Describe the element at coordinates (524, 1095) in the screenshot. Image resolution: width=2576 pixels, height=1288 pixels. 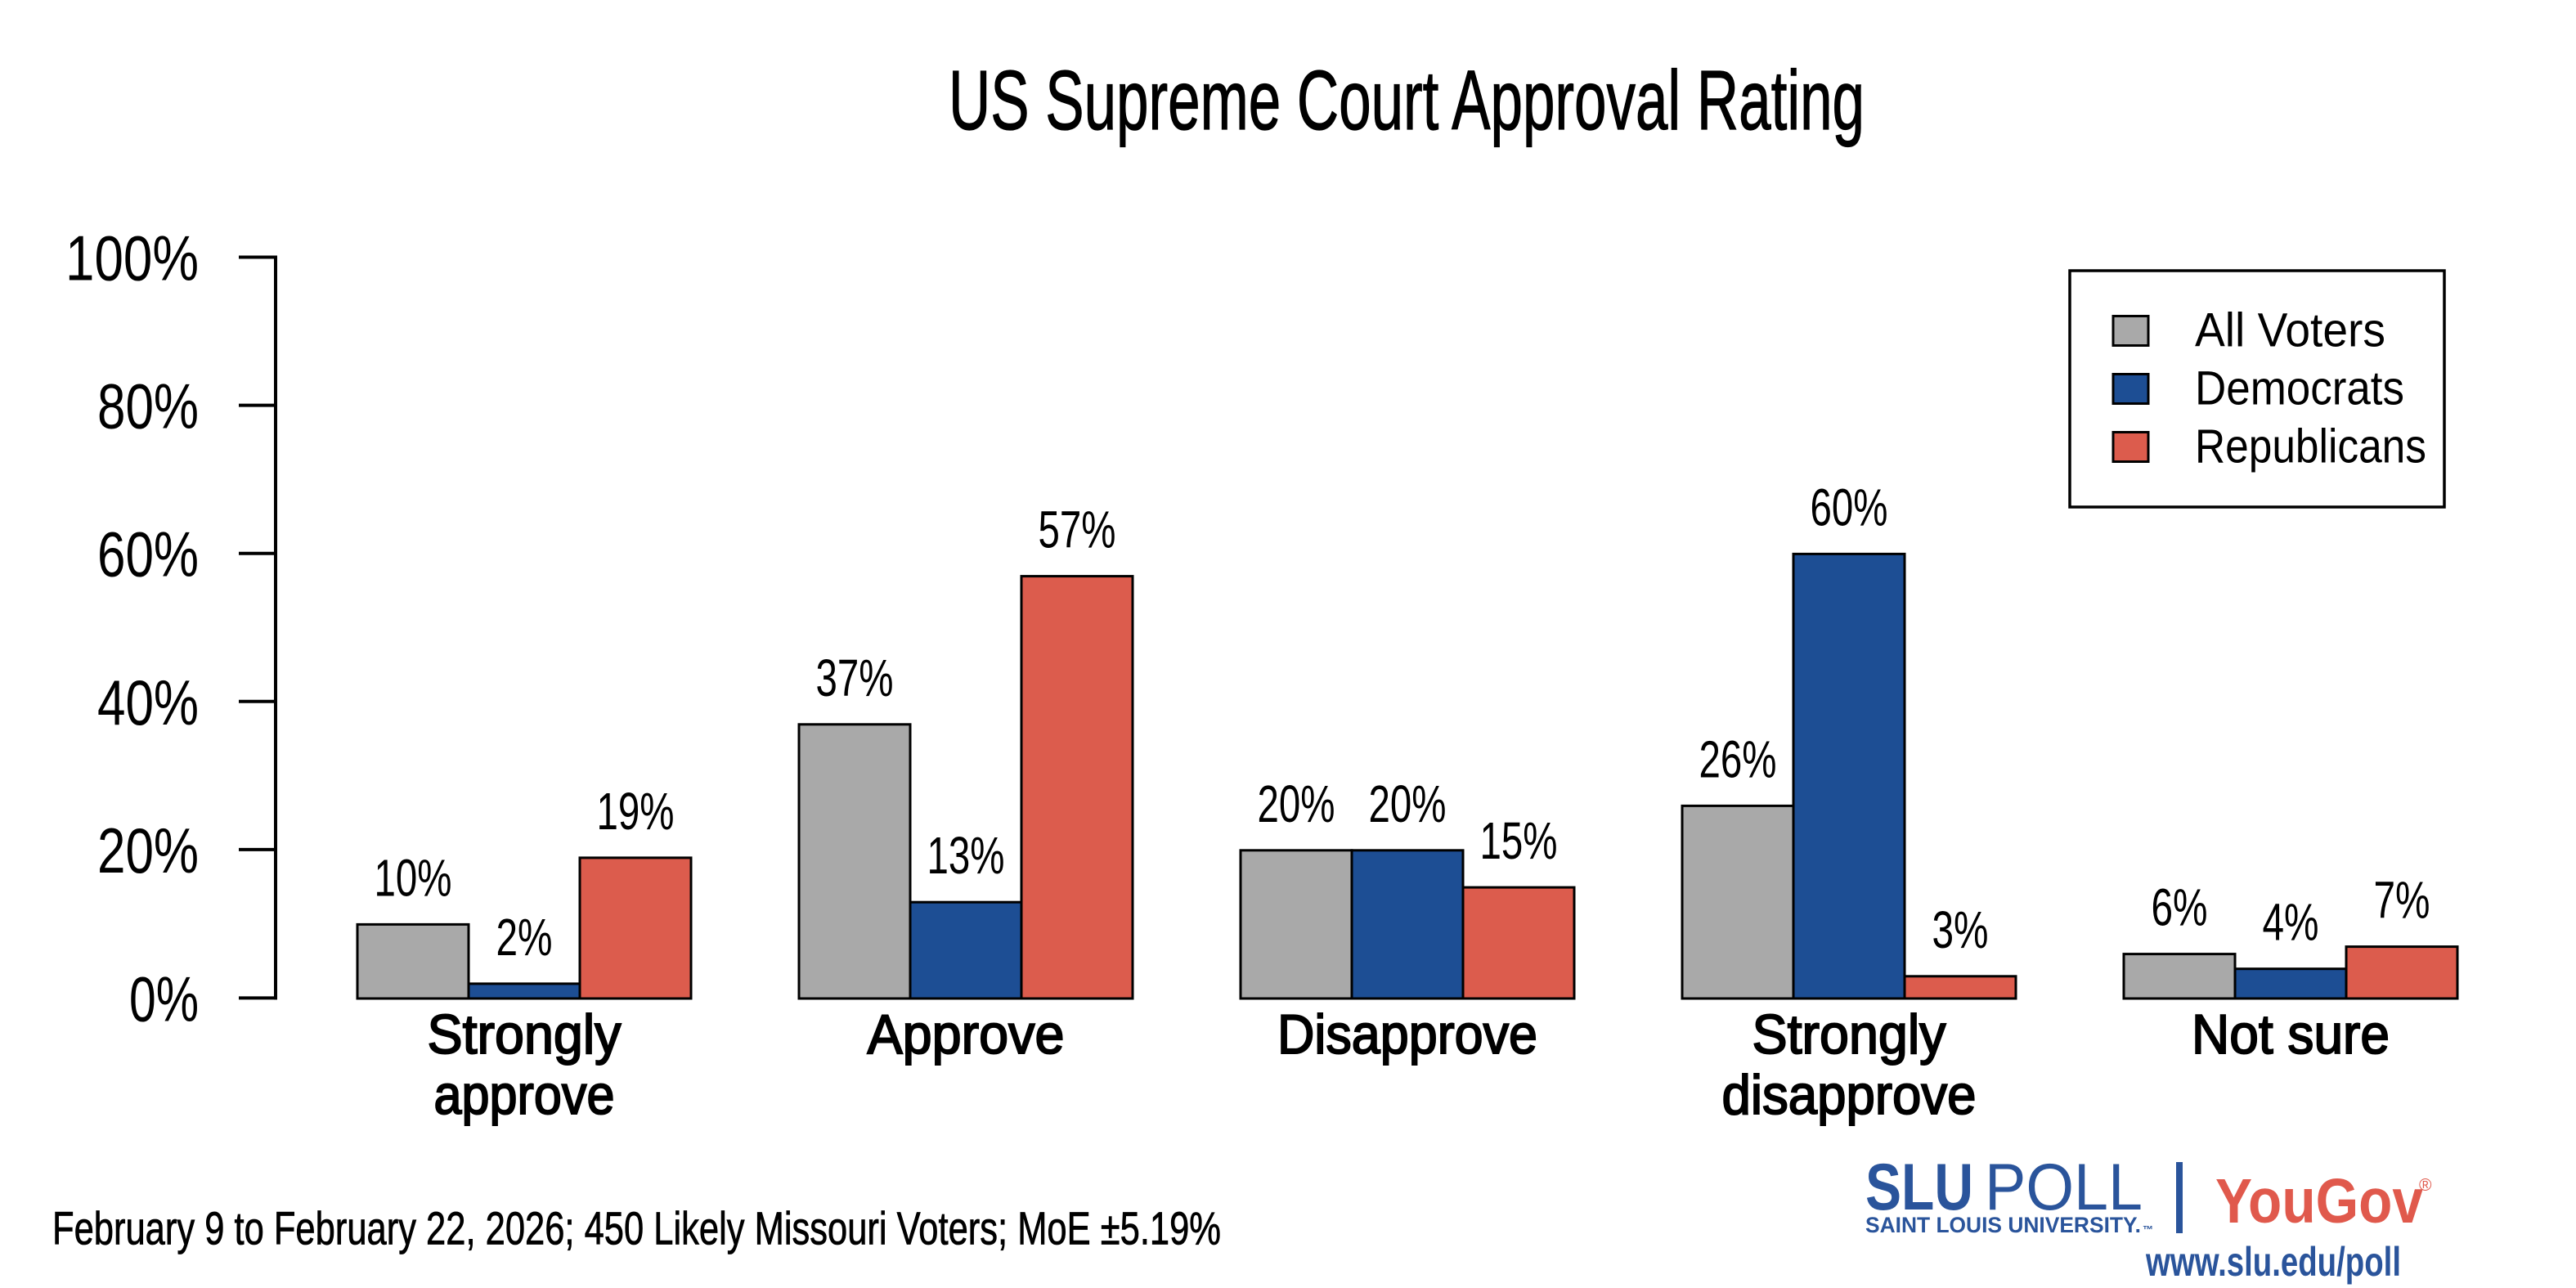
I see `svg-text: approve` at that location.